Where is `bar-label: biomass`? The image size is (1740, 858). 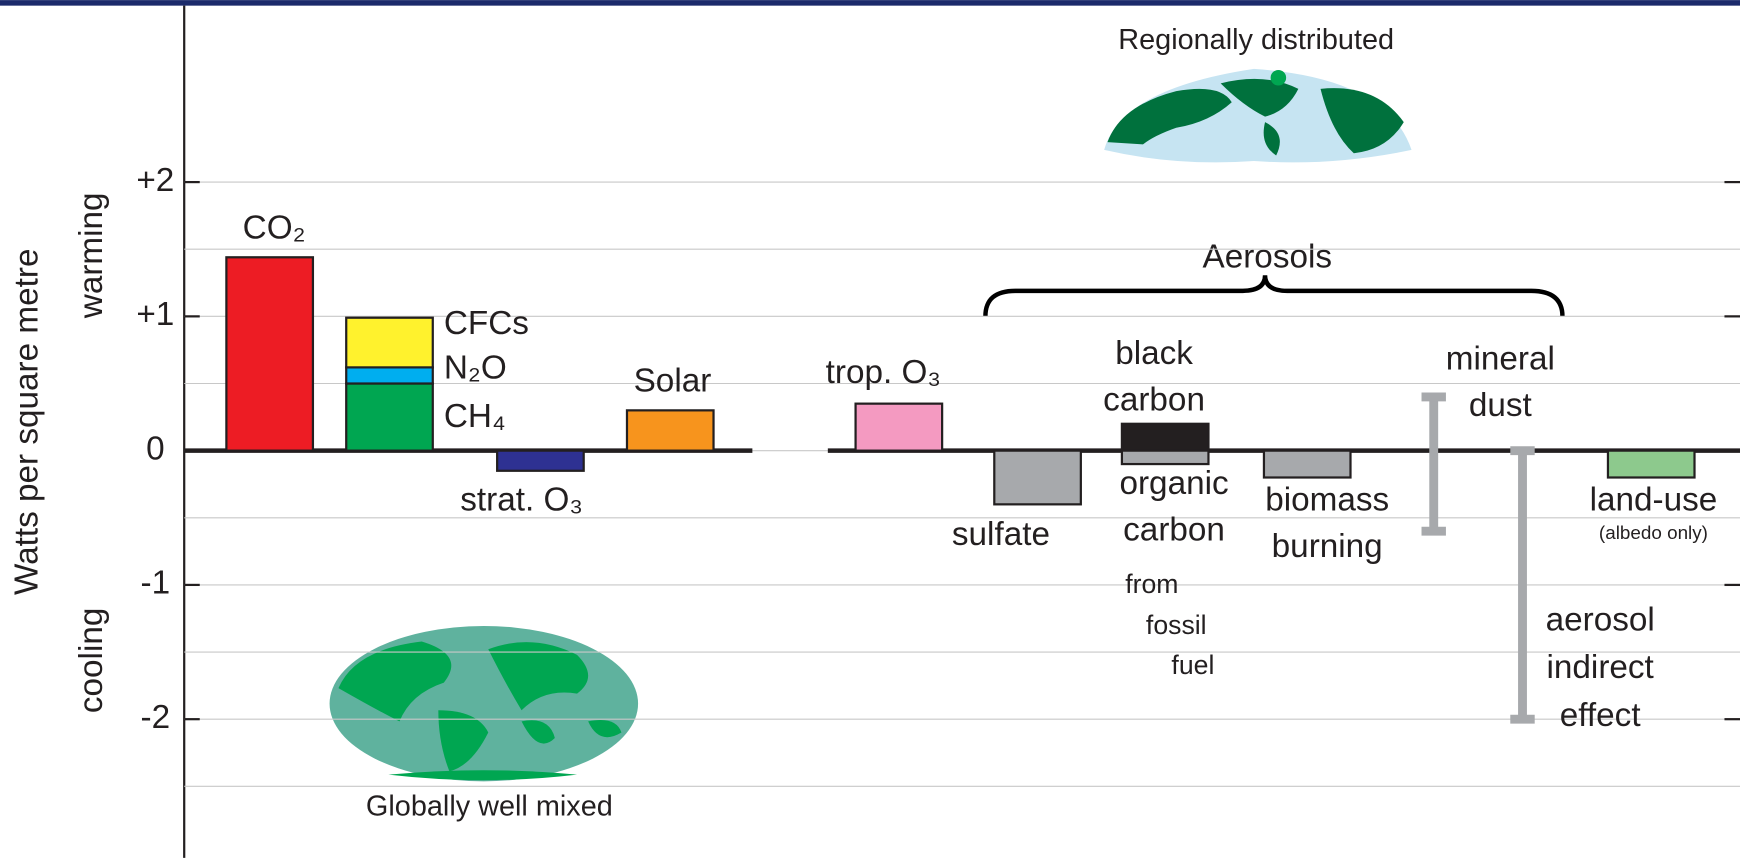
bar-label: biomass is located at coordinates (1327, 499).